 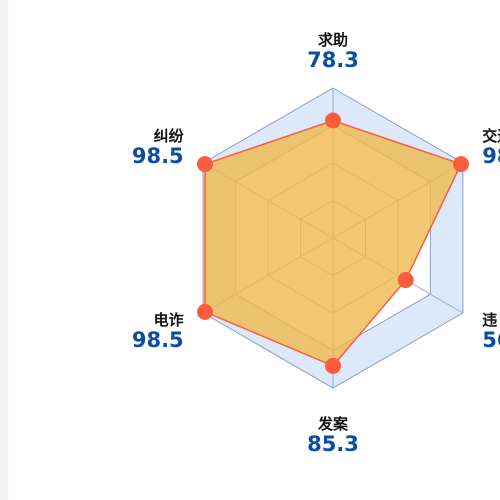 I want to click on axis-label: 求助, so click(x=333, y=40).